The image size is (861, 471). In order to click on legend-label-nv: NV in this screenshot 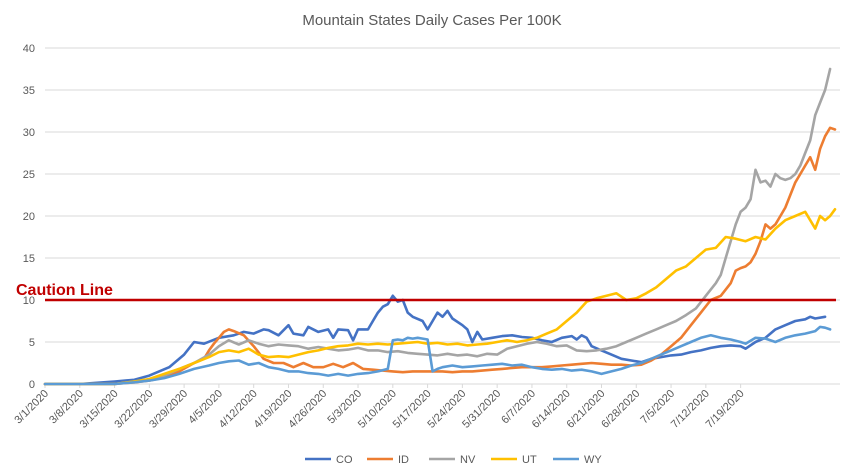, I will do `click(468, 460)`.